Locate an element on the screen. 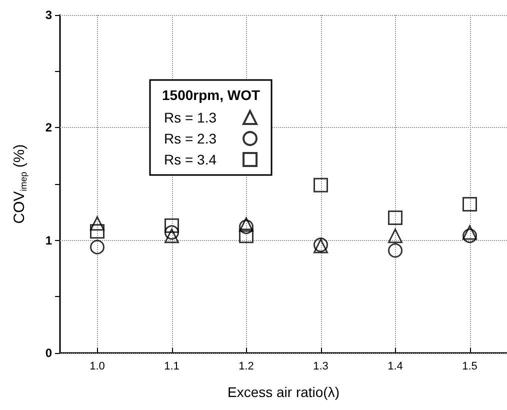 The height and width of the screenshot is (410, 507). x-axis-title: Excess air ratio(λ) is located at coordinates (283, 392).